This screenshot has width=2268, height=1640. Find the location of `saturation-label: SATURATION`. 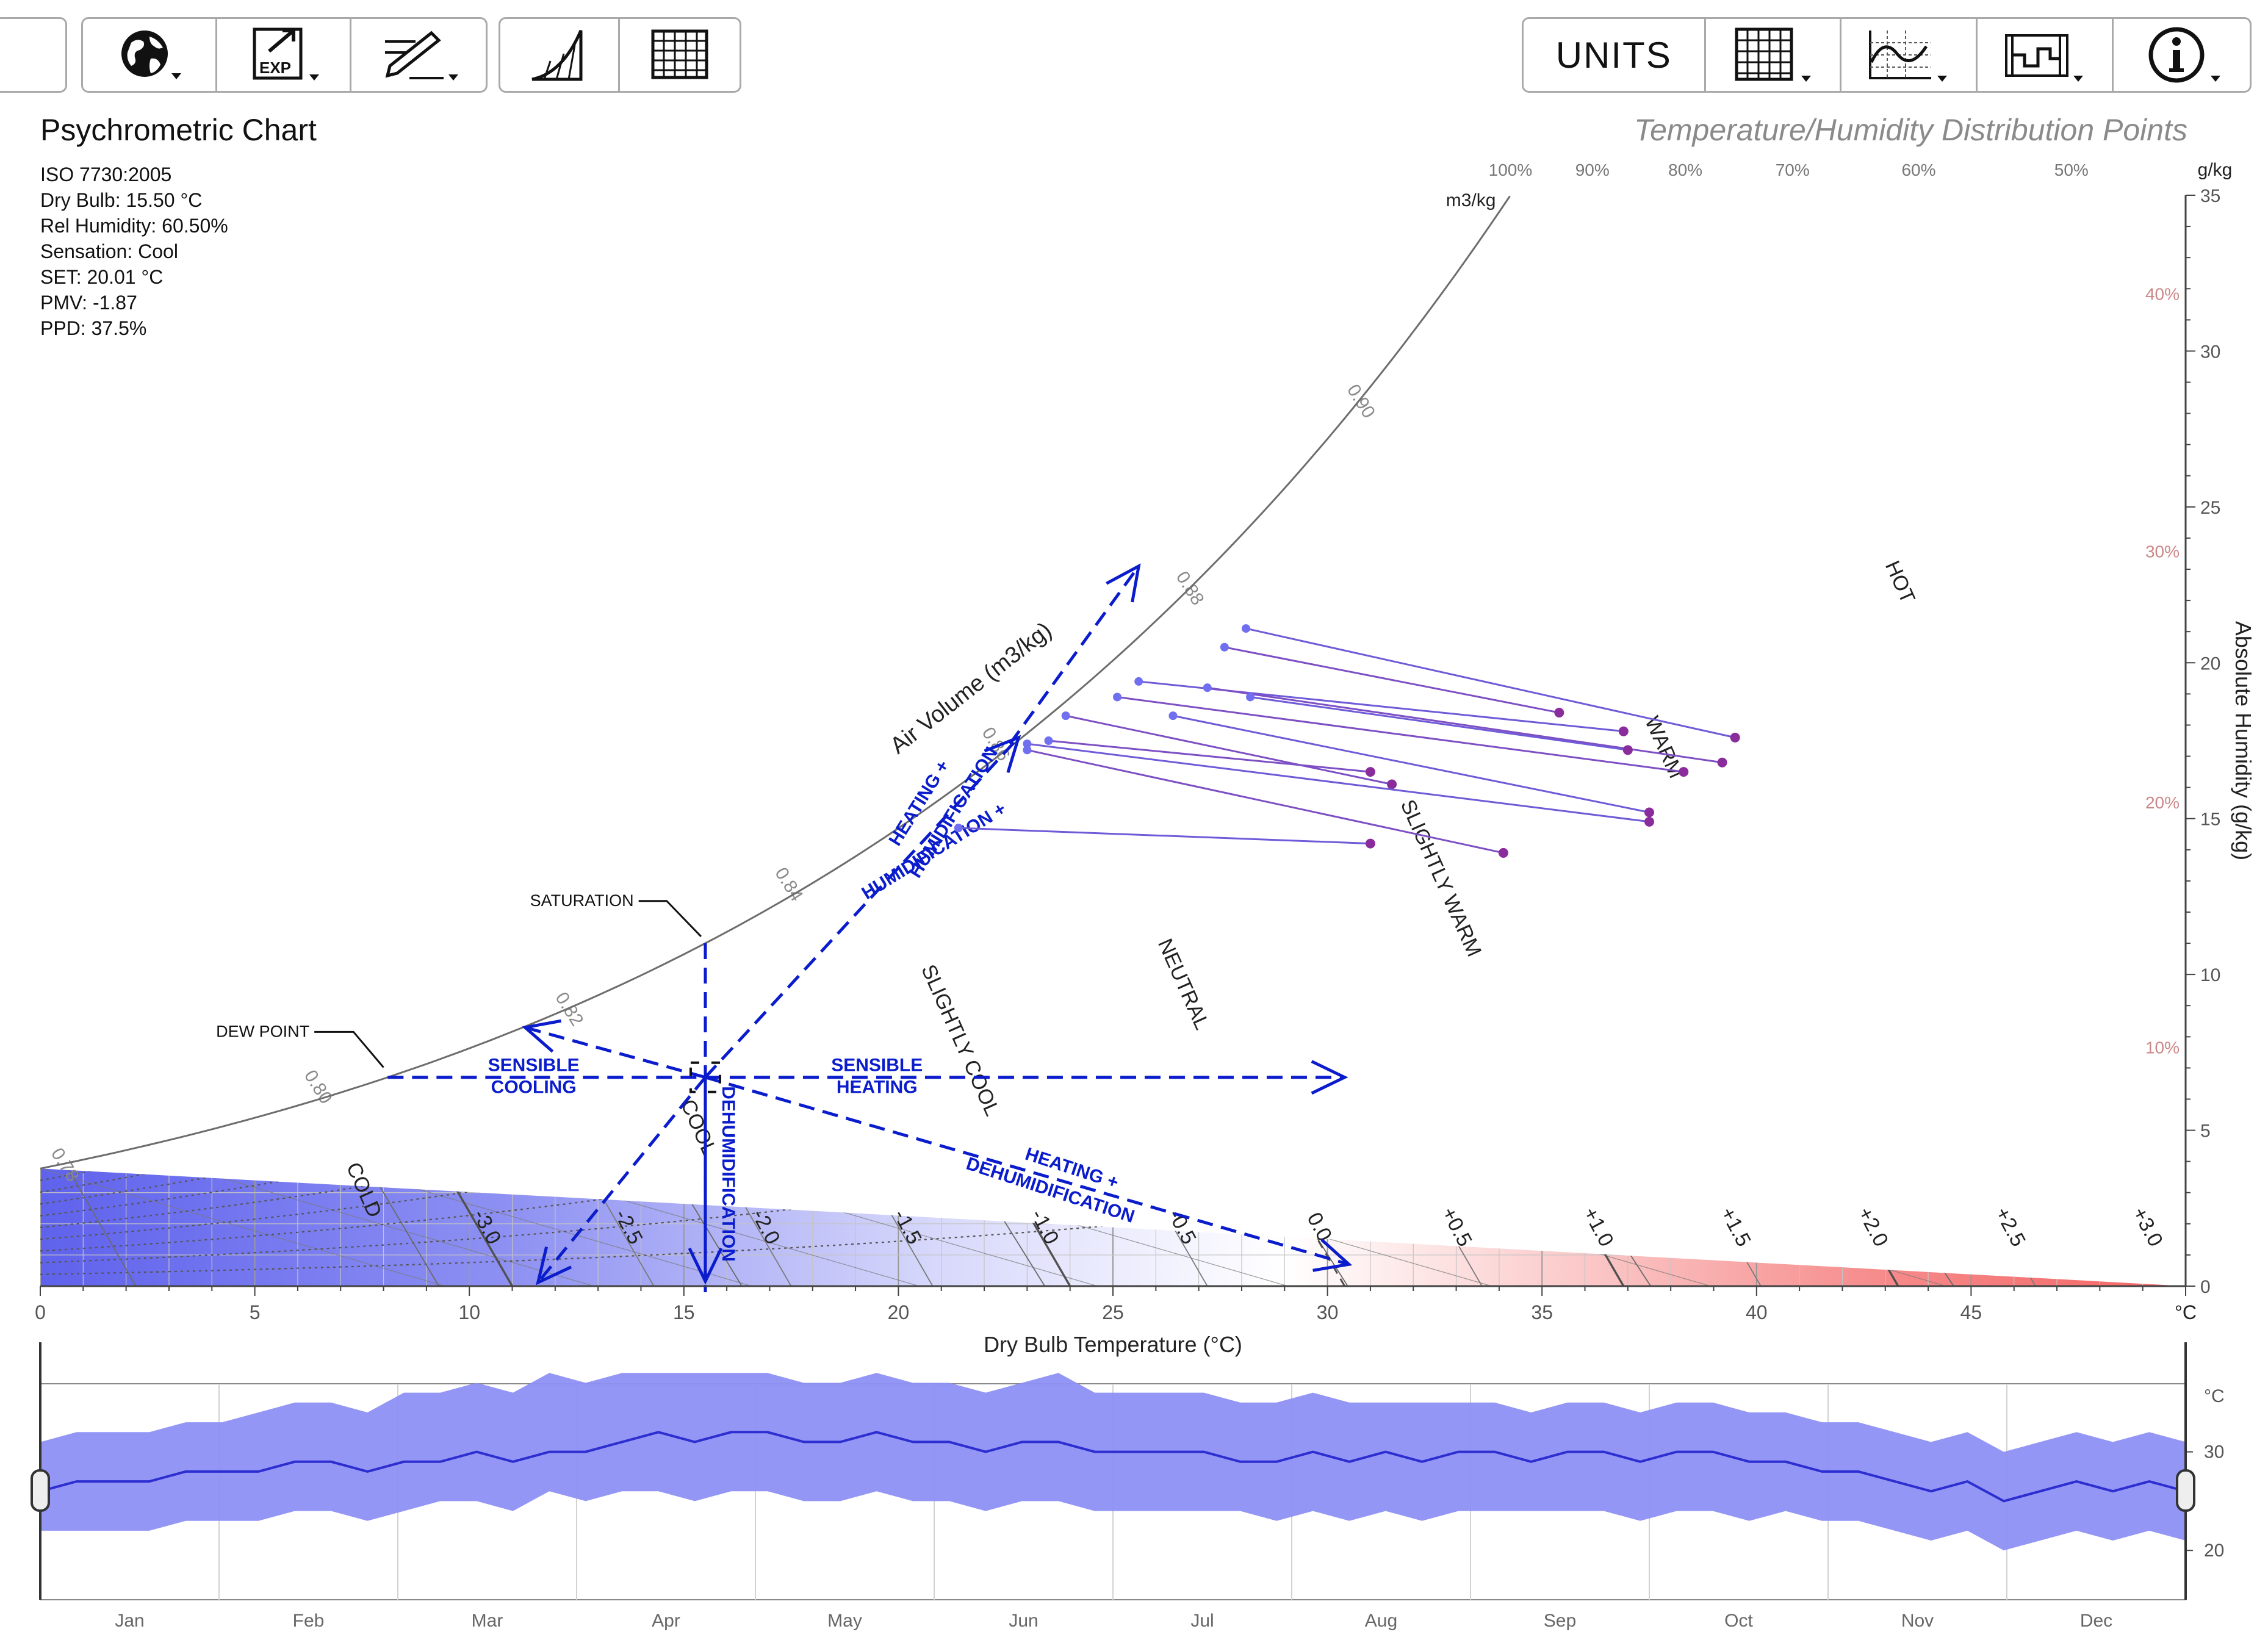

saturation-label: SATURATION is located at coordinates (582, 900).